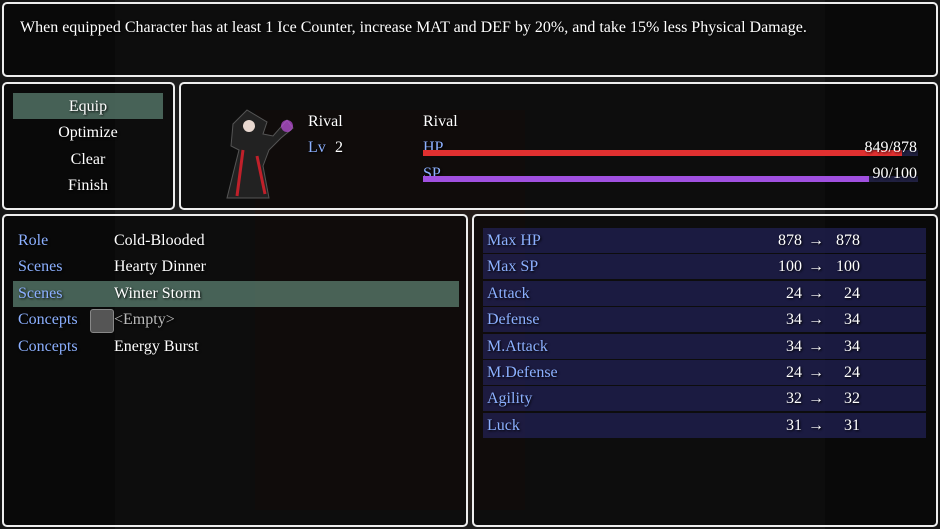  I want to click on param-name: Defense, so click(513, 320).